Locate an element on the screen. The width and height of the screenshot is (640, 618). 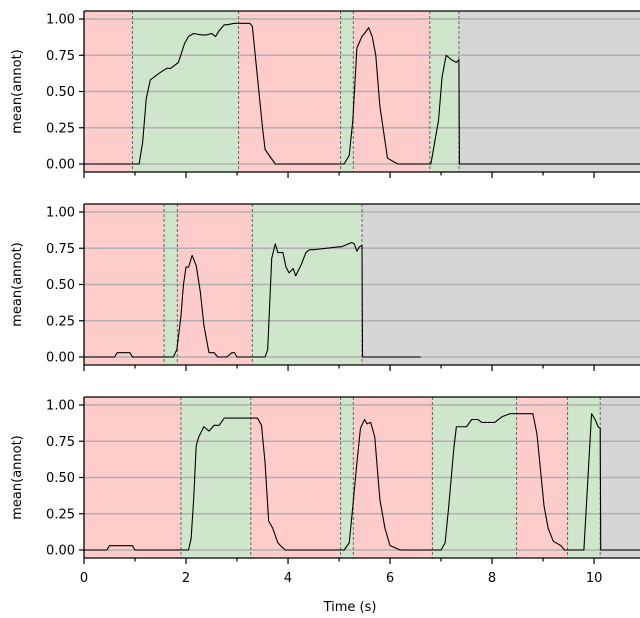
x-tick-label: 10 is located at coordinates (594, 578).